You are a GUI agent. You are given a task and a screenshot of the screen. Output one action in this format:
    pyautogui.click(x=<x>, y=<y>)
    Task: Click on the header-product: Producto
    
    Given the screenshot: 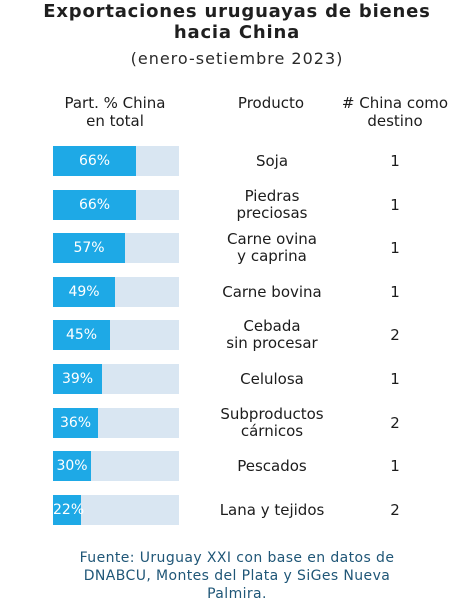 What is the action you would take?
    pyautogui.click(x=271, y=103)
    